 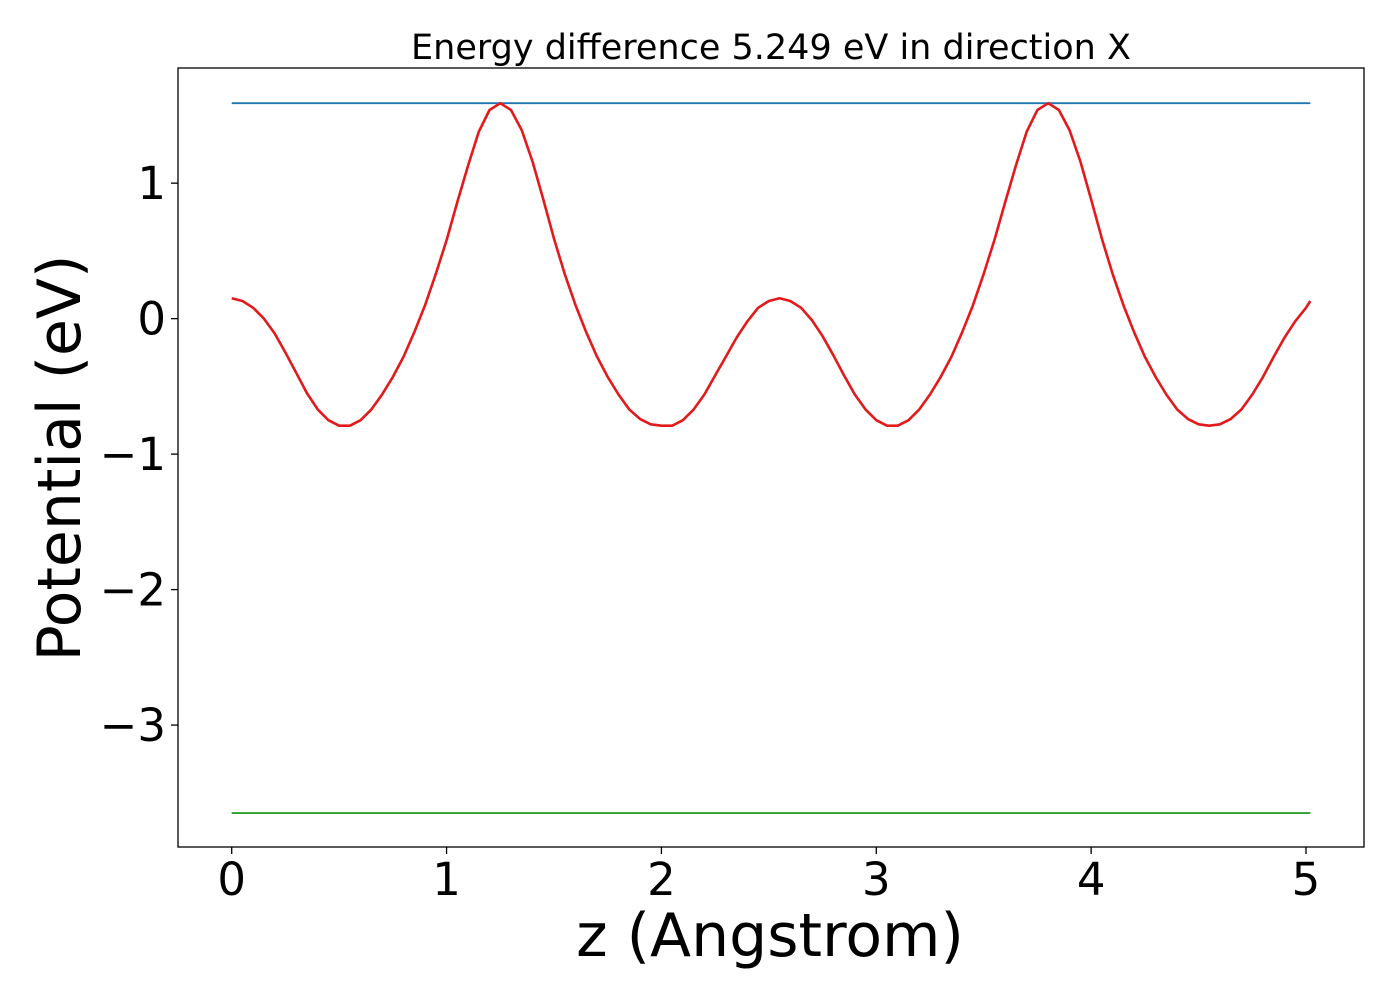 I want to click on x-axis-label: z (Angstrom), so click(x=770, y=936).